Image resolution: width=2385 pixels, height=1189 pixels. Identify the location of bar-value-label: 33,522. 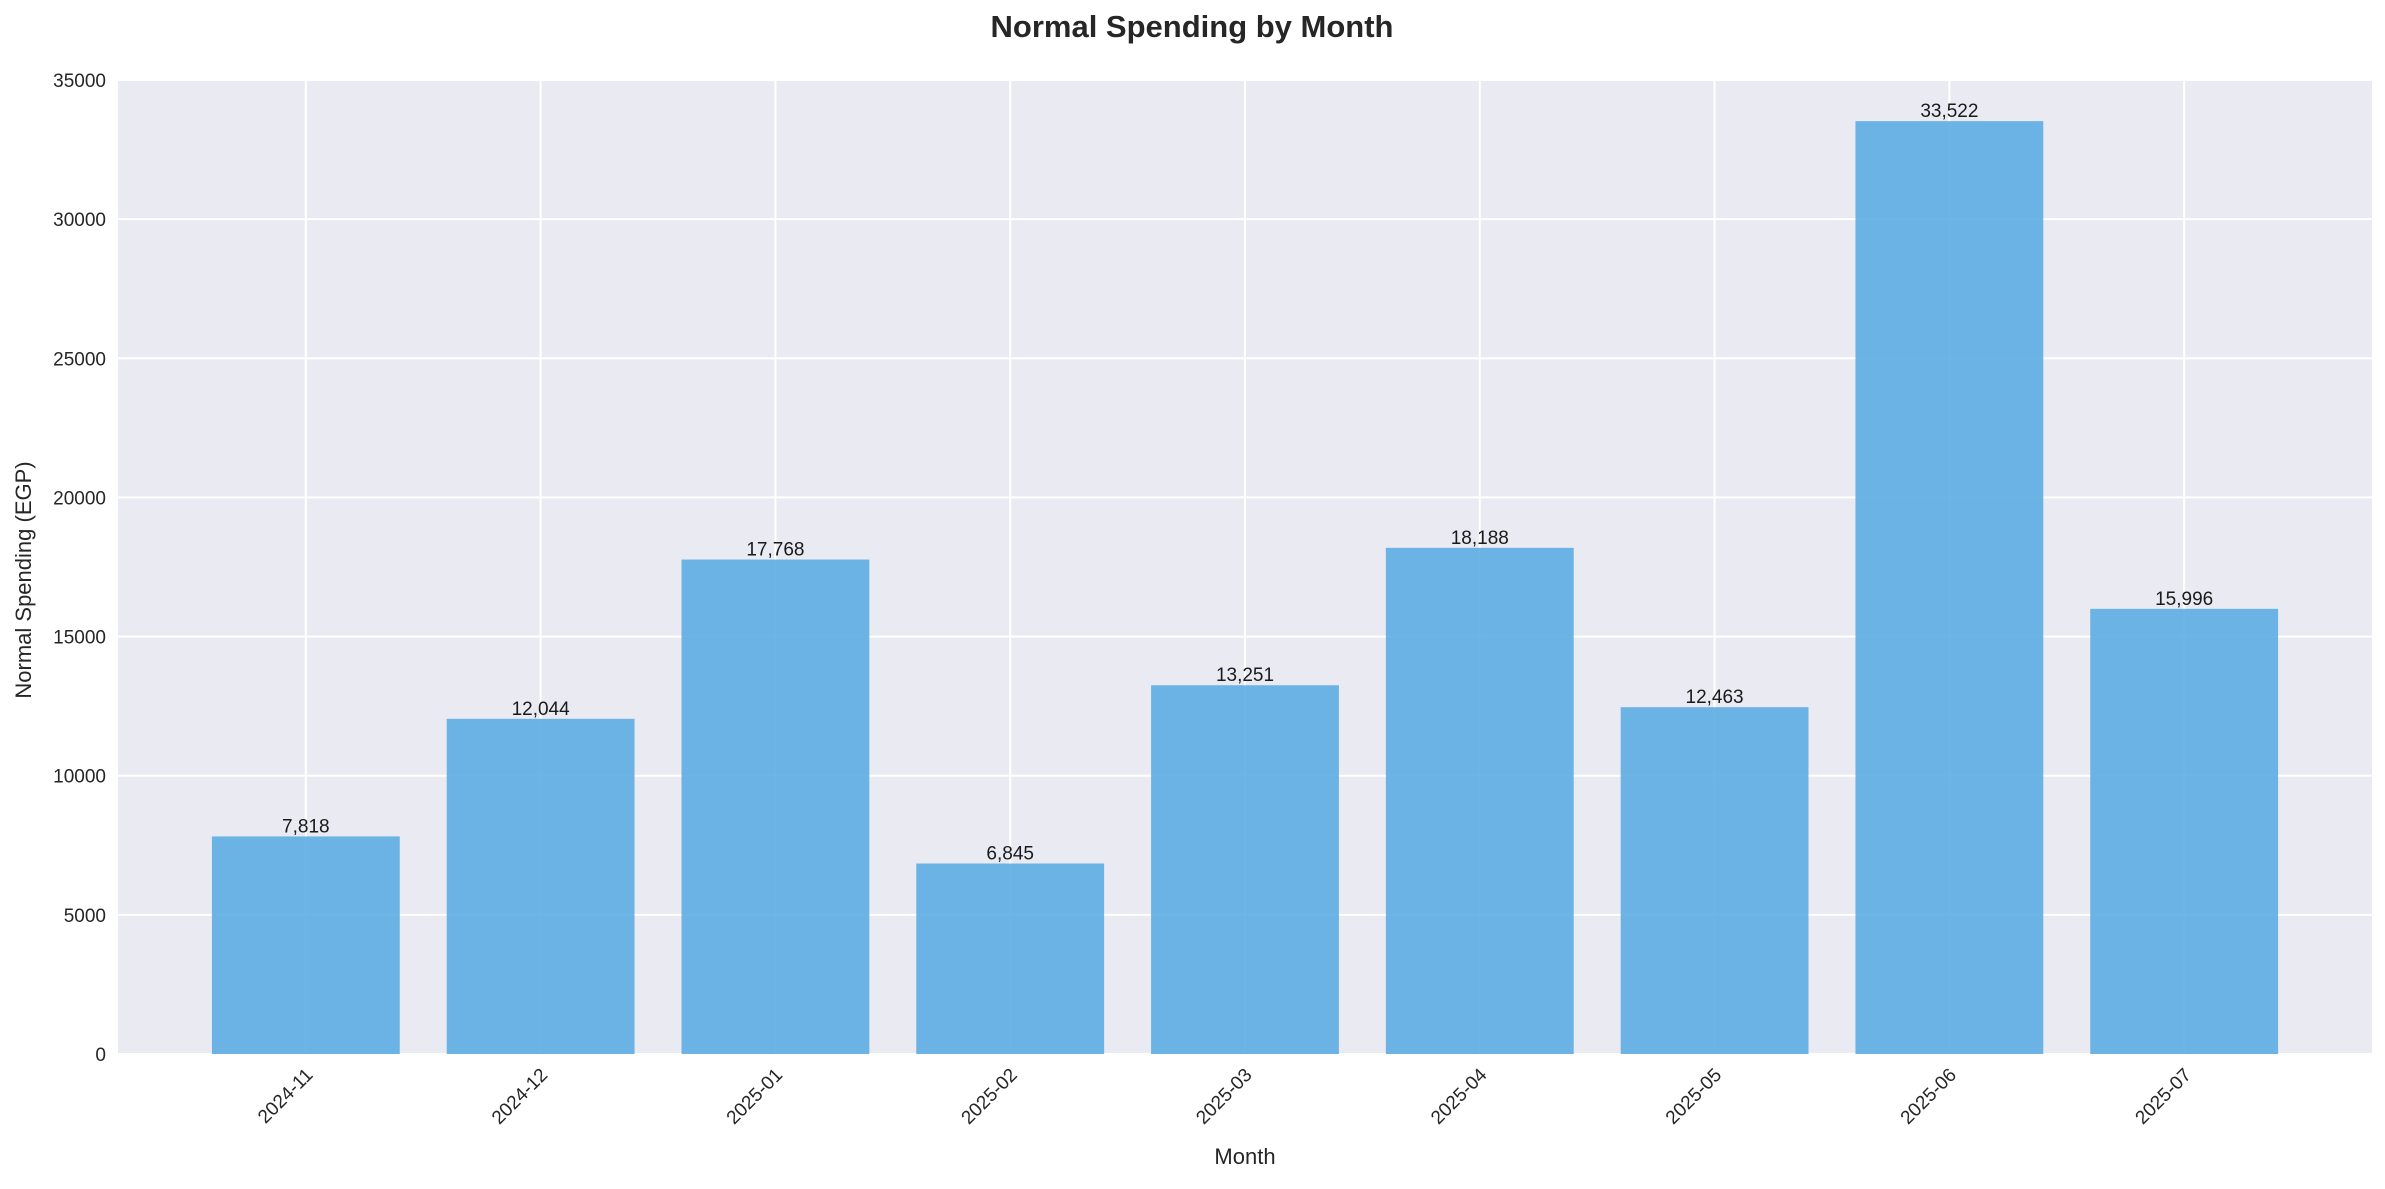
(1949, 111).